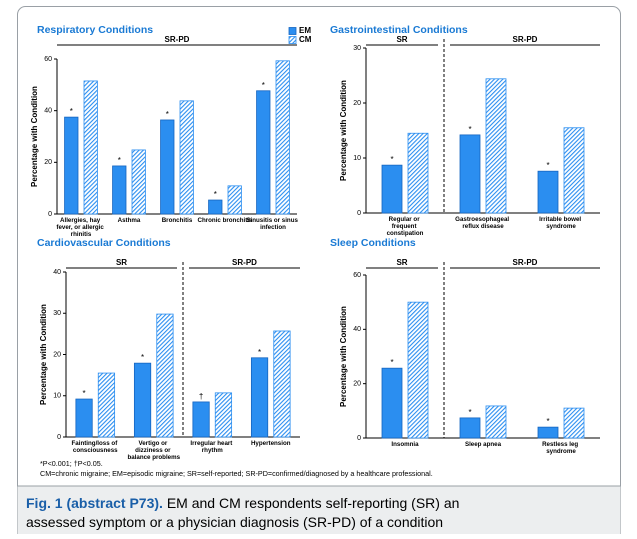 This screenshot has height=539, width=637. Describe the element at coordinates (305, 39) in the screenshot. I see `legend-label: CM` at that location.